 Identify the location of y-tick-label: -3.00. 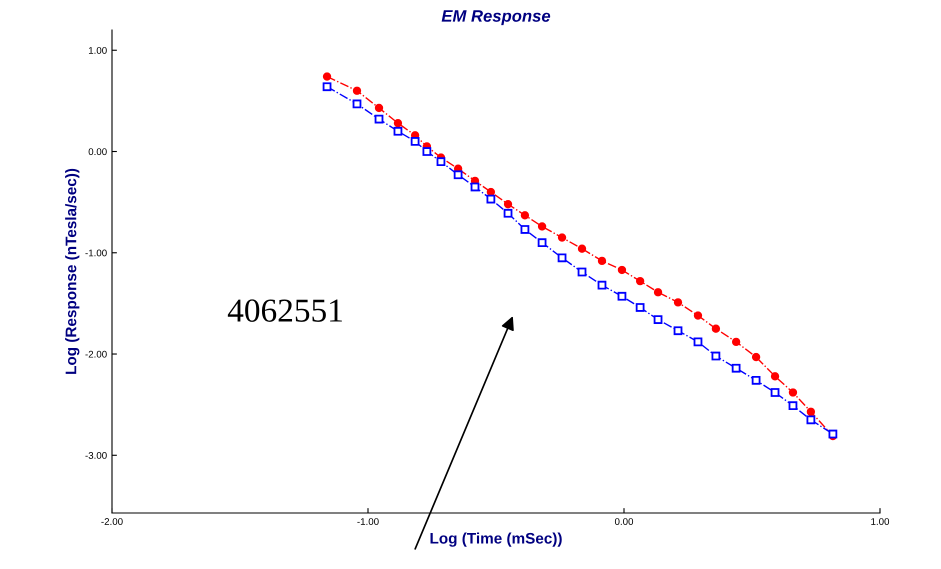
(96, 455).